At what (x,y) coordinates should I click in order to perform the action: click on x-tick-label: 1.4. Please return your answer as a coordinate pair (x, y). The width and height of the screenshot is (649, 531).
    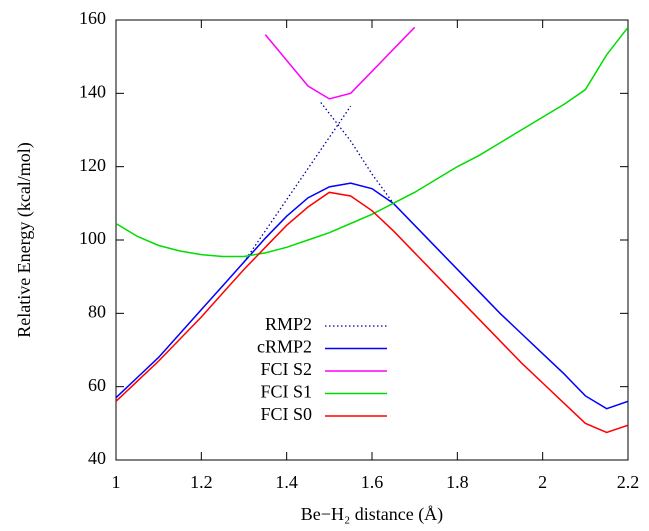
    Looking at the image, I should click on (286, 482).